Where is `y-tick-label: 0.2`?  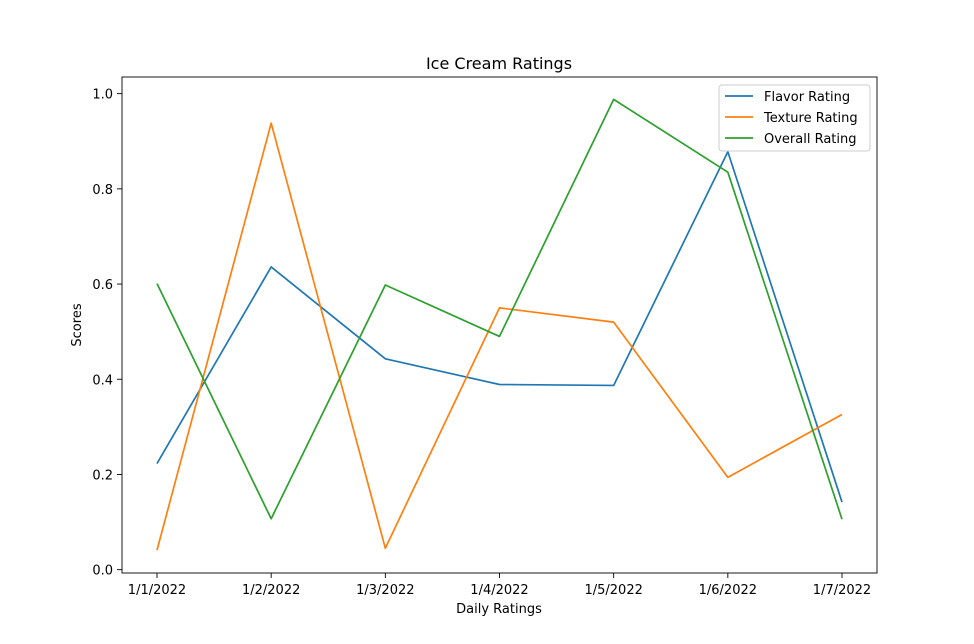 y-tick-label: 0.2 is located at coordinates (102, 475).